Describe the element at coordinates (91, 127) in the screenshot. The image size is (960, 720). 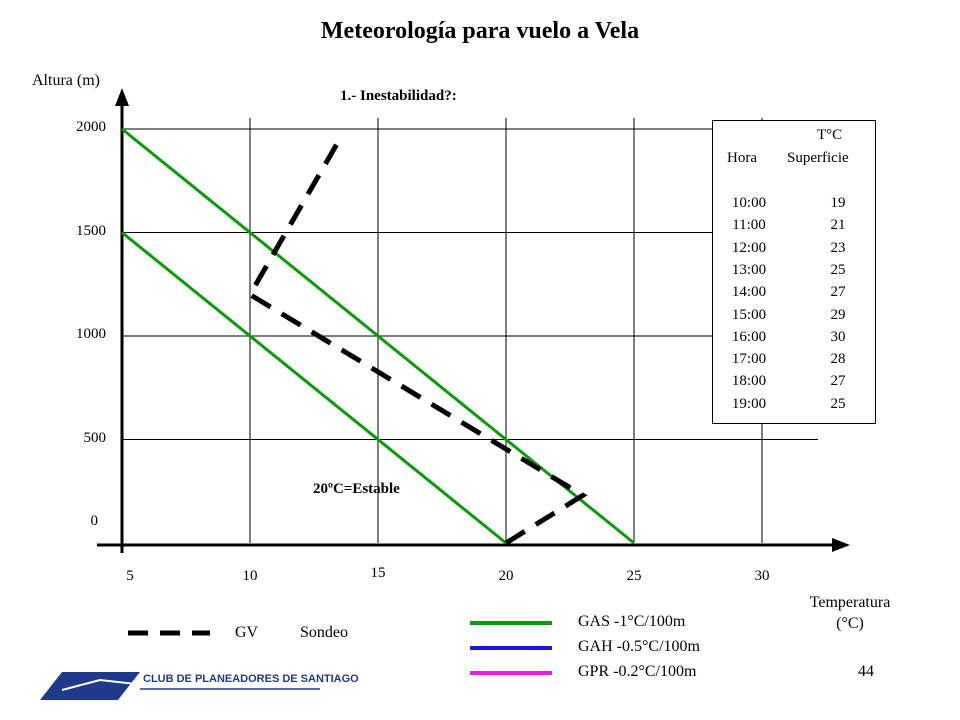
I see `y-tick-label: 2000` at that location.